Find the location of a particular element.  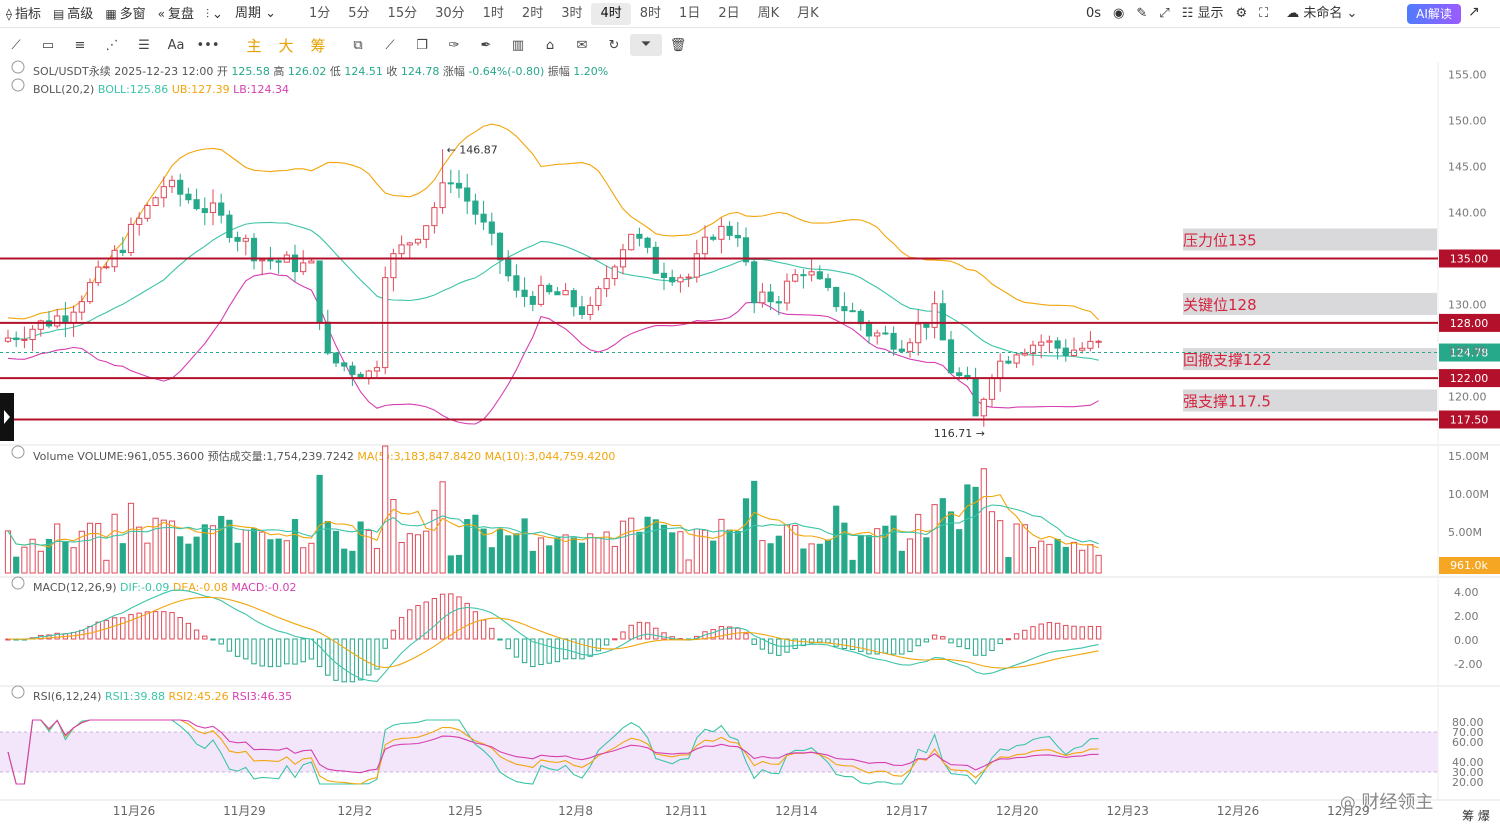

timeframe-tab: 8时 is located at coordinates (650, 13).